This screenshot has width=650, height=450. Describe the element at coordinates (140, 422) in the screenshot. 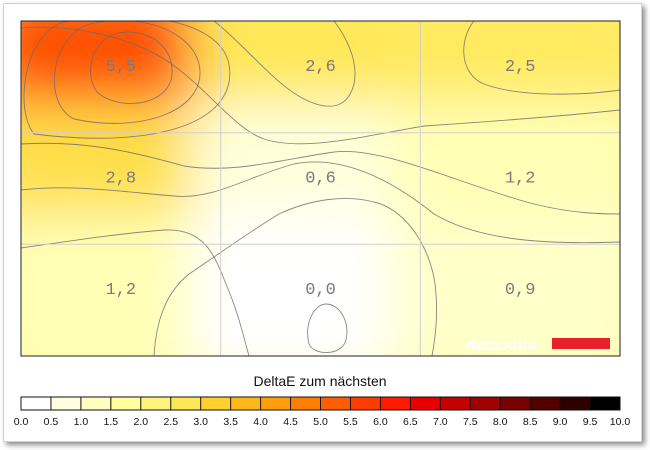

I see `colorbar-tick-label: 2.0` at that location.